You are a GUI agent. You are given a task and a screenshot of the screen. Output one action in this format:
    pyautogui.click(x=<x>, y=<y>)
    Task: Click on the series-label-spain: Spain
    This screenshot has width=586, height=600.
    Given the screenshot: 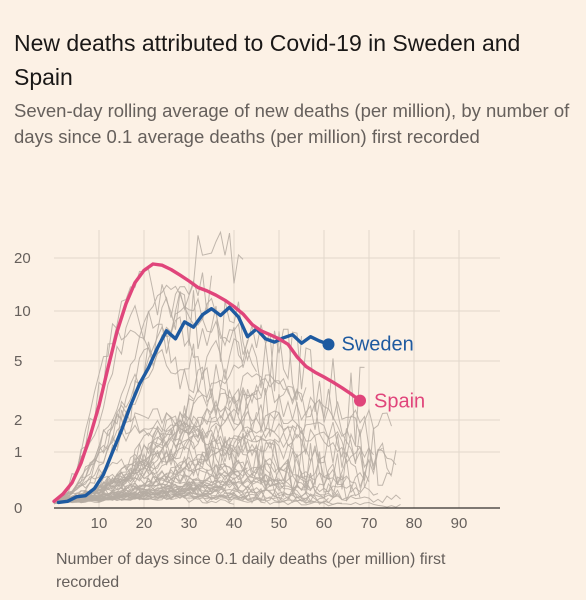 What is the action you would take?
    pyautogui.click(x=399, y=402)
    